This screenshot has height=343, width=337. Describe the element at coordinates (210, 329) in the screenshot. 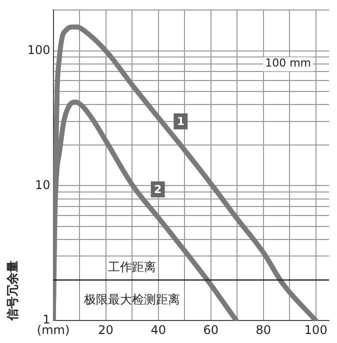

I see `x-tick-label: 60` at that location.